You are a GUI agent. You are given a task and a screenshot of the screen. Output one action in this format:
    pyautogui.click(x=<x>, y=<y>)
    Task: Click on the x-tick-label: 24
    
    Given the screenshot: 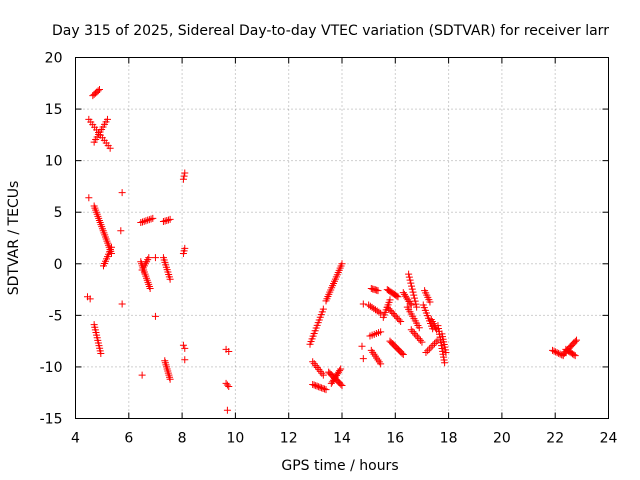 What is the action you would take?
    pyautogui.click(x=609, y=439)
    